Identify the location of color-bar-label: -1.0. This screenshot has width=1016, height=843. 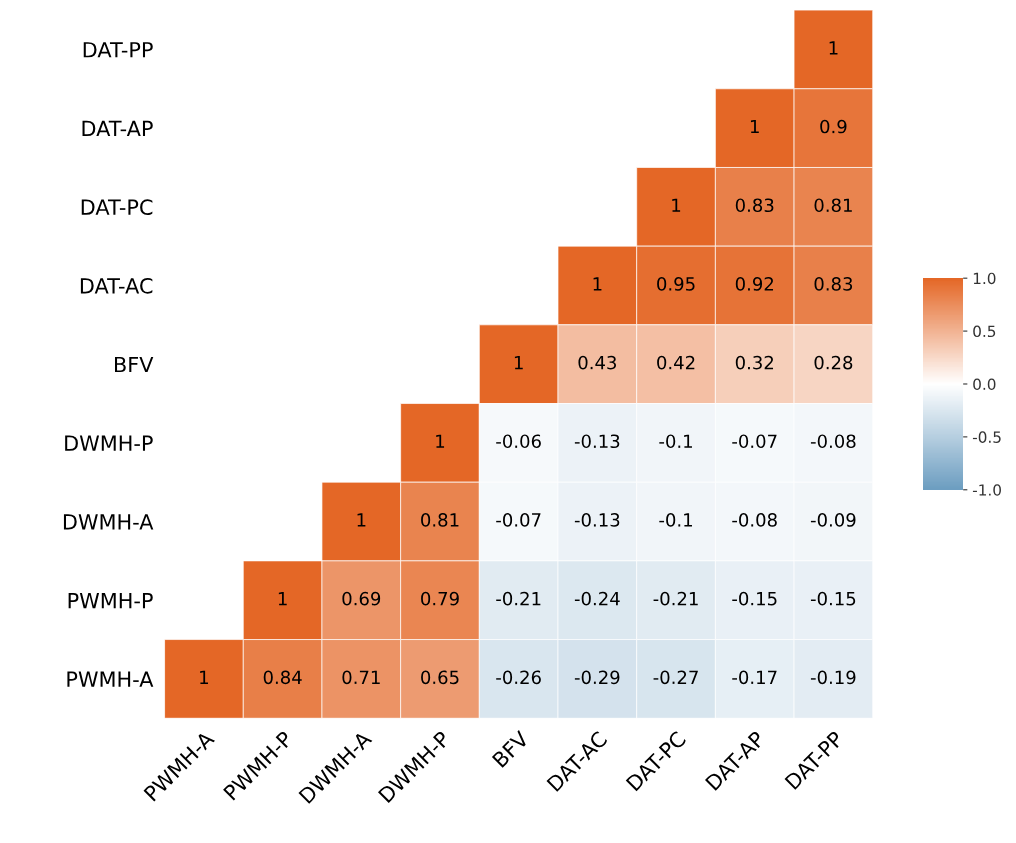
(986, 490).